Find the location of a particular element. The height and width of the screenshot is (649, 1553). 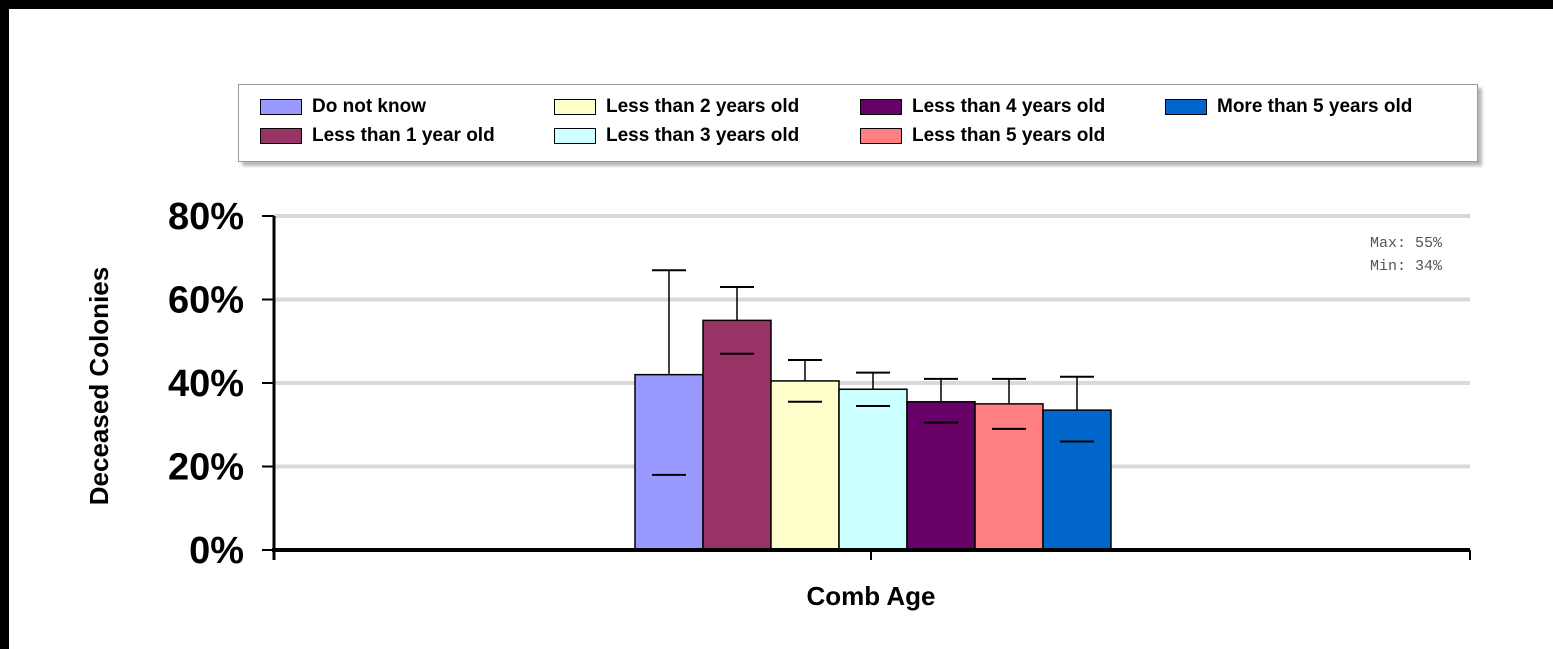

legend-item-less-than-5-years: Less than 5 years old is located at coordinates (982, 136).